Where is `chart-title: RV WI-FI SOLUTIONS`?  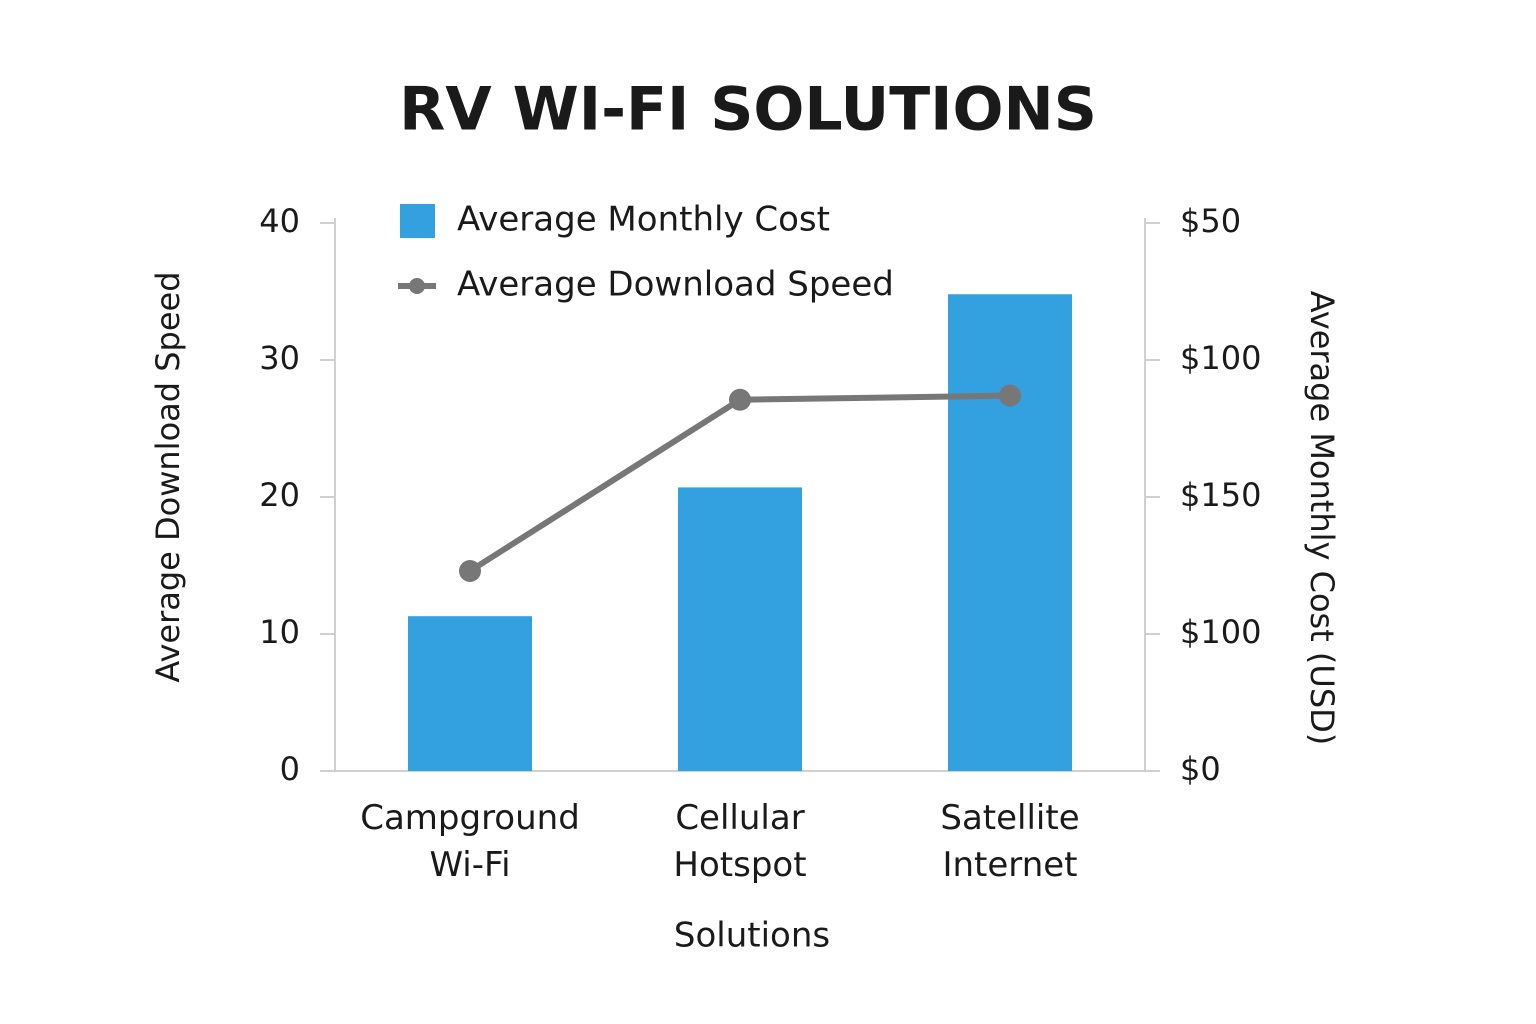 chart-title: RV WI-FI SOLUTIONS is located at coordinates (748, 110).